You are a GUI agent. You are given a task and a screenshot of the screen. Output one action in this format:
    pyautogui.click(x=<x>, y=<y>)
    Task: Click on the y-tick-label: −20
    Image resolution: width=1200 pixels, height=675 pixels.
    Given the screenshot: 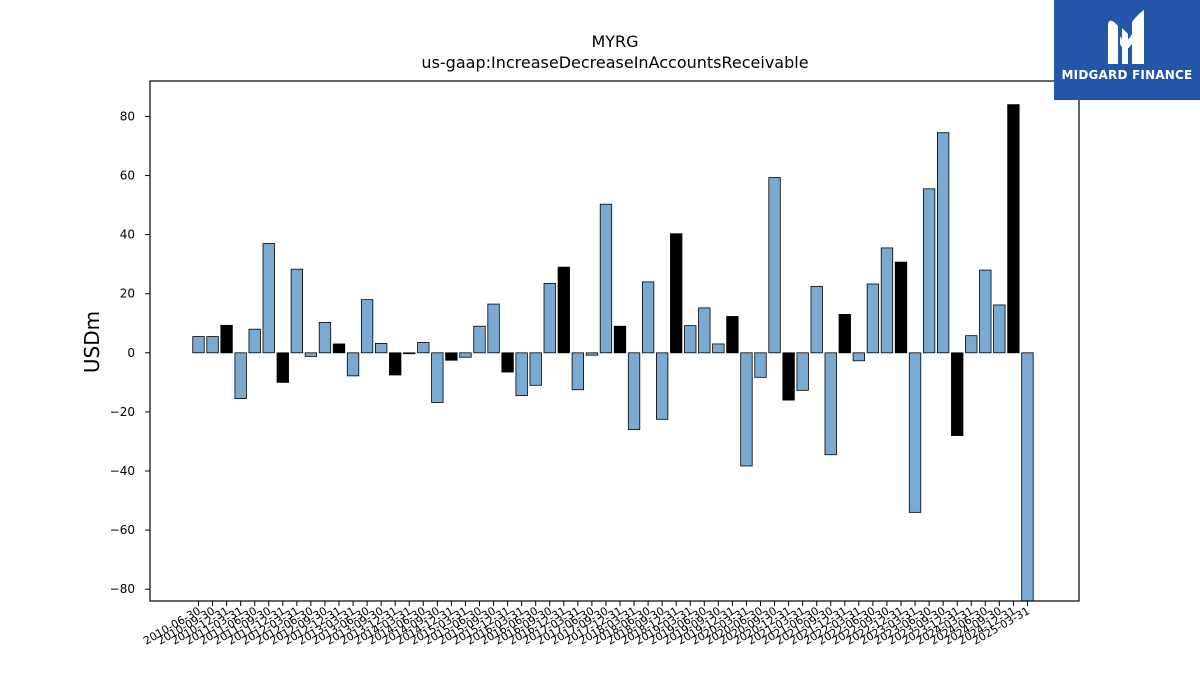 What is the action you would take?
    pyautogui.click(x=122, y=412)
    